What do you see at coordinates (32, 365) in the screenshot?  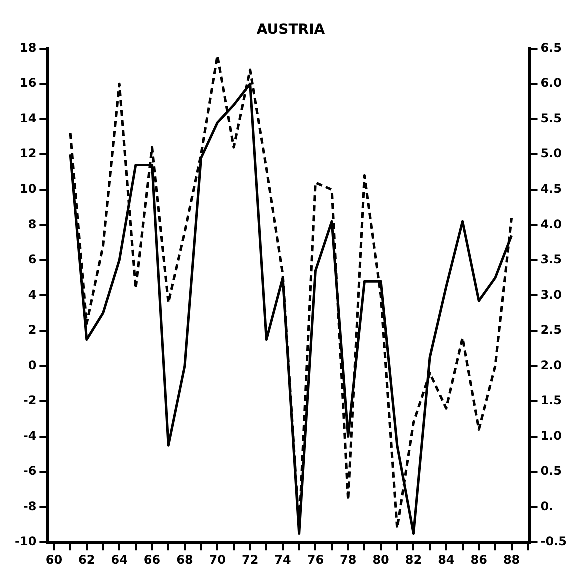 I see `y-tick-label: 0` at bounding box center [32, 365].